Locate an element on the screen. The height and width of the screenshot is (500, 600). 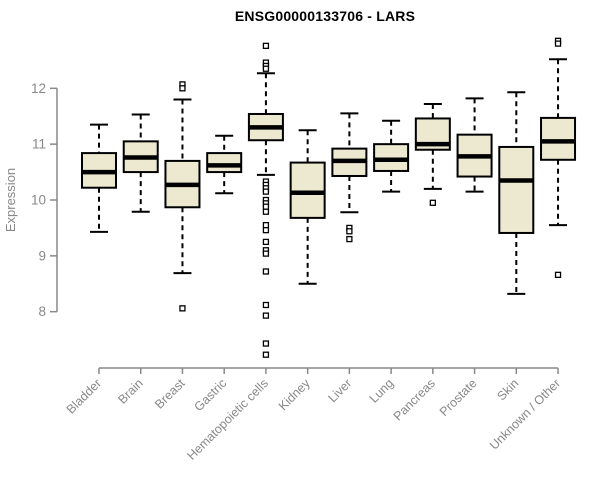
y-tick-label: 11 is located at coordinates (39, 144).